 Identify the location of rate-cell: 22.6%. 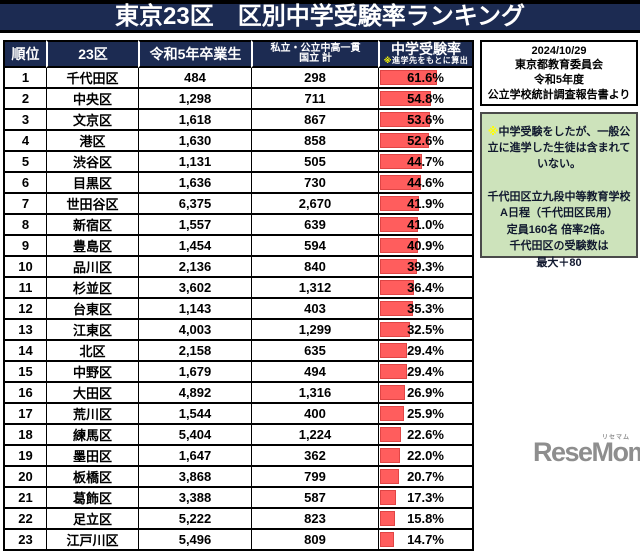
(426, 435).